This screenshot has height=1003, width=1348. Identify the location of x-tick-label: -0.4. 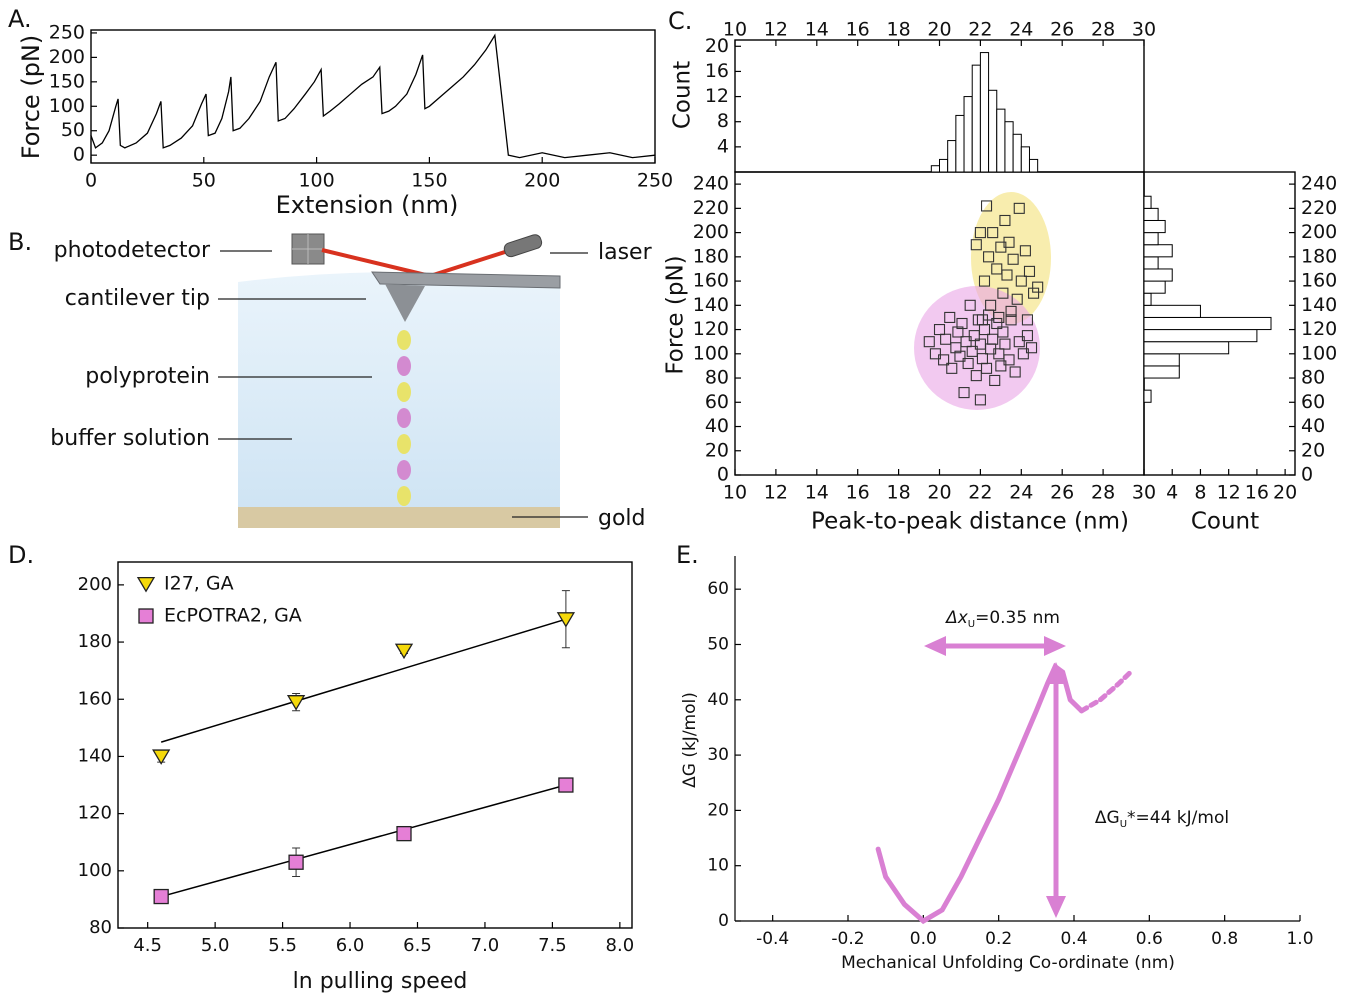
(772, 939).